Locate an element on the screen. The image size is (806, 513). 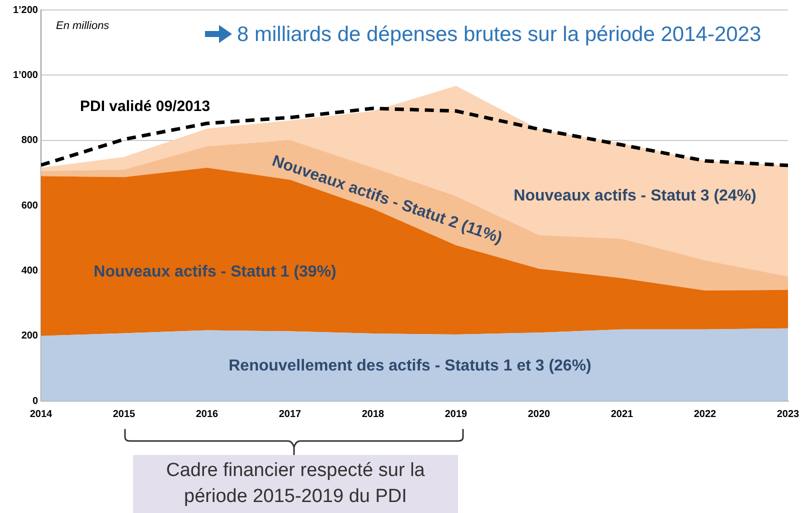
text: Cadre financier respecté sur la période 2015-2019 du PDI is located at coordinates (295, 484).